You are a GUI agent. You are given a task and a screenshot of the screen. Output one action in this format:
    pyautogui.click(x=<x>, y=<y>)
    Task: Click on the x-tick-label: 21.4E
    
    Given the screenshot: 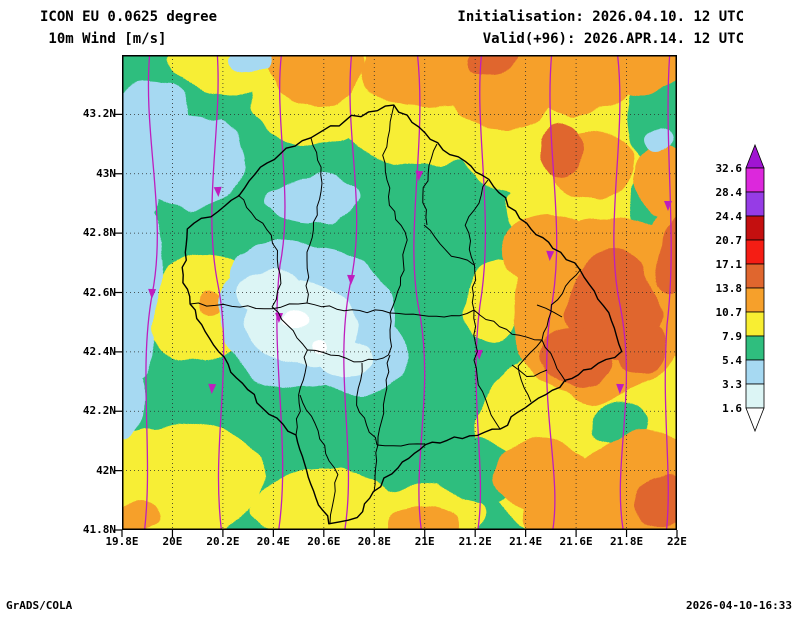 What is the action you would take?
    pyautogui.click(x=526, y=541)
    